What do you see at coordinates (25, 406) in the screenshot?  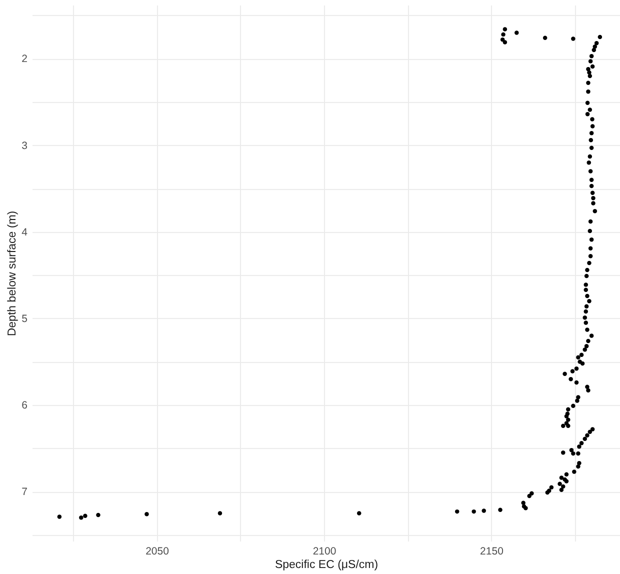 I see `y-tick-label: 6` at bounding box center [25, 406].